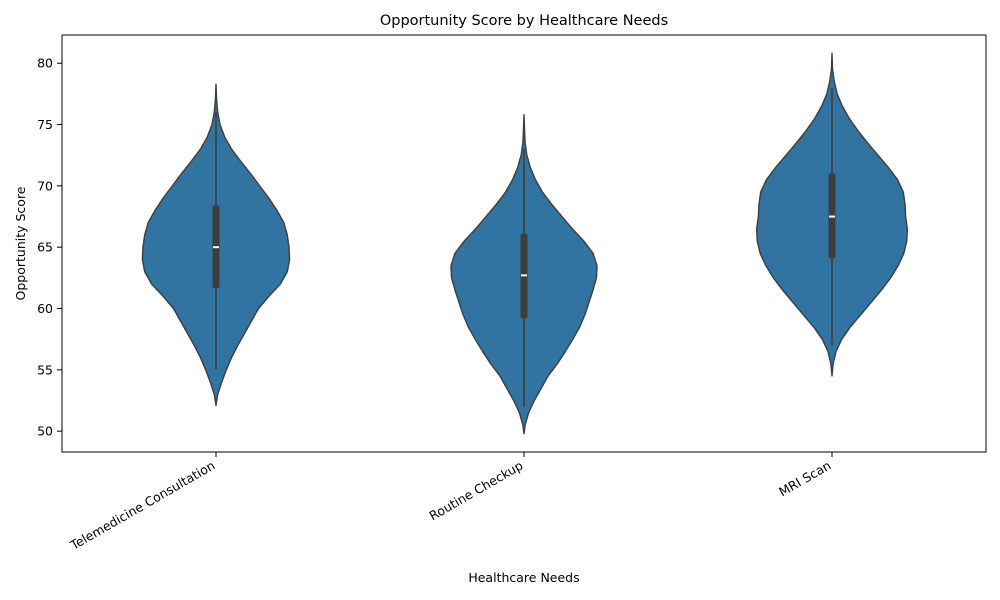 The width and height of the screenshot is (1000, 600). Describe the element at coordinates (20, 243) in the screenshot. I see `y-axis-label: Opportunity Score` at that location.